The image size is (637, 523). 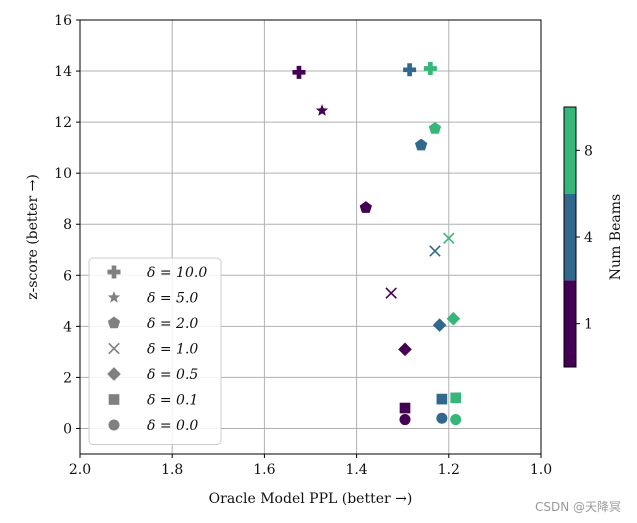 I want to click on legend-box, so click(x=155, y=351).